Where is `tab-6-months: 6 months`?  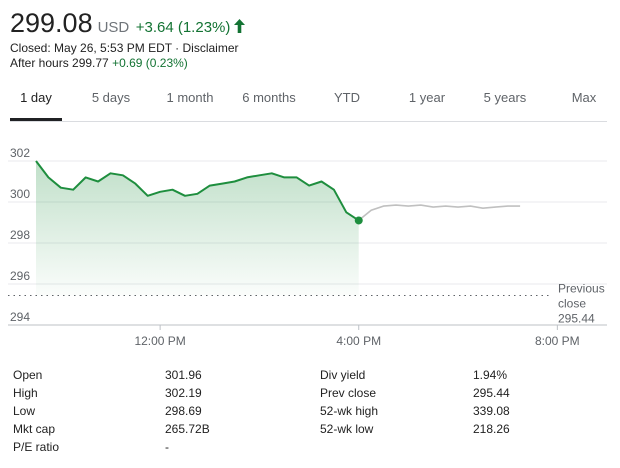 tab-6-months: 6 months is located at coordinates (269, 97).